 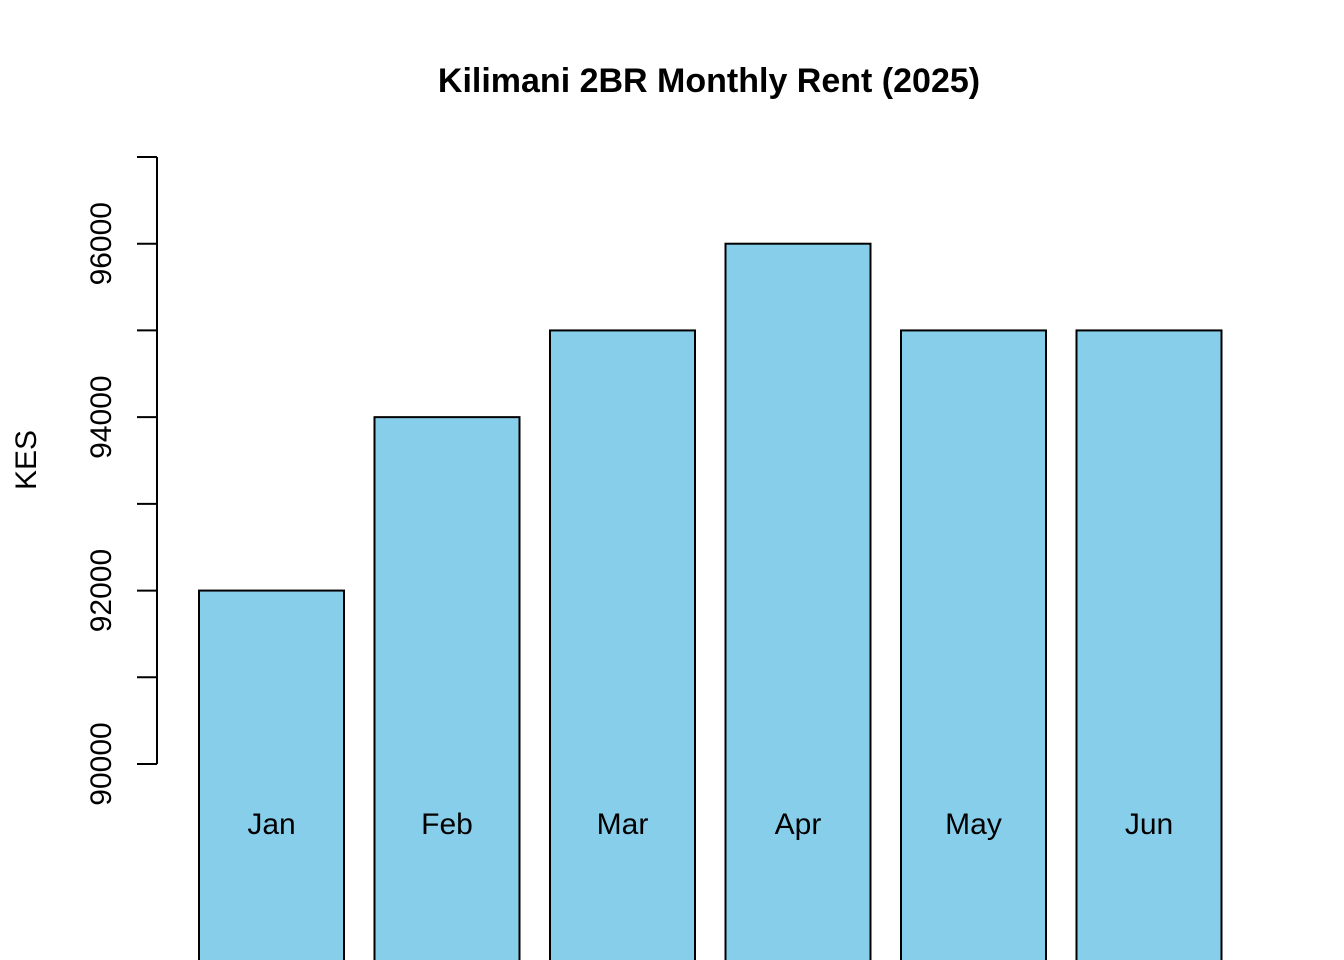 What do you see at coordinates (622, 644) in the screenshot?
I see `bar-mar` at bounding box center [622, 644].